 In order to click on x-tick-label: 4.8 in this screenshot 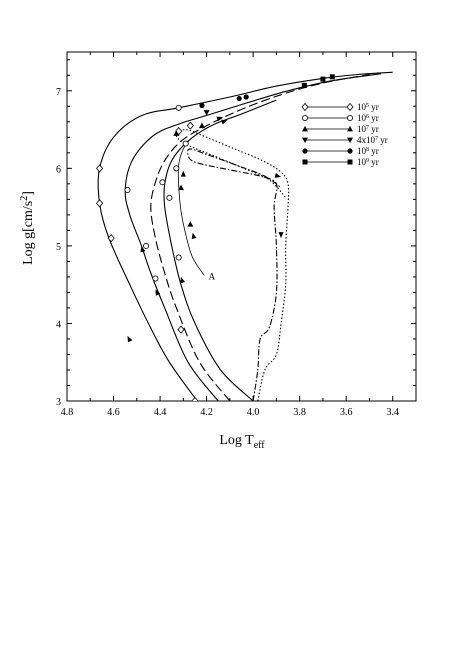, I will do `click(67, 412)`.